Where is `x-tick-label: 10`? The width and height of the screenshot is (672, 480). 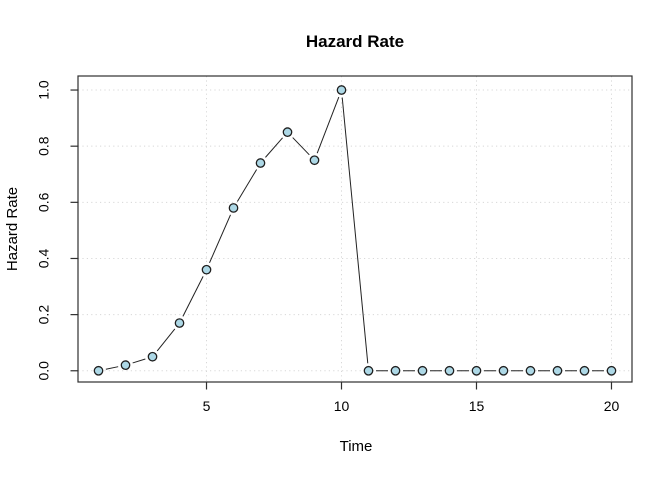
x-tick-label: 10 is located at coordinates (342, 406).